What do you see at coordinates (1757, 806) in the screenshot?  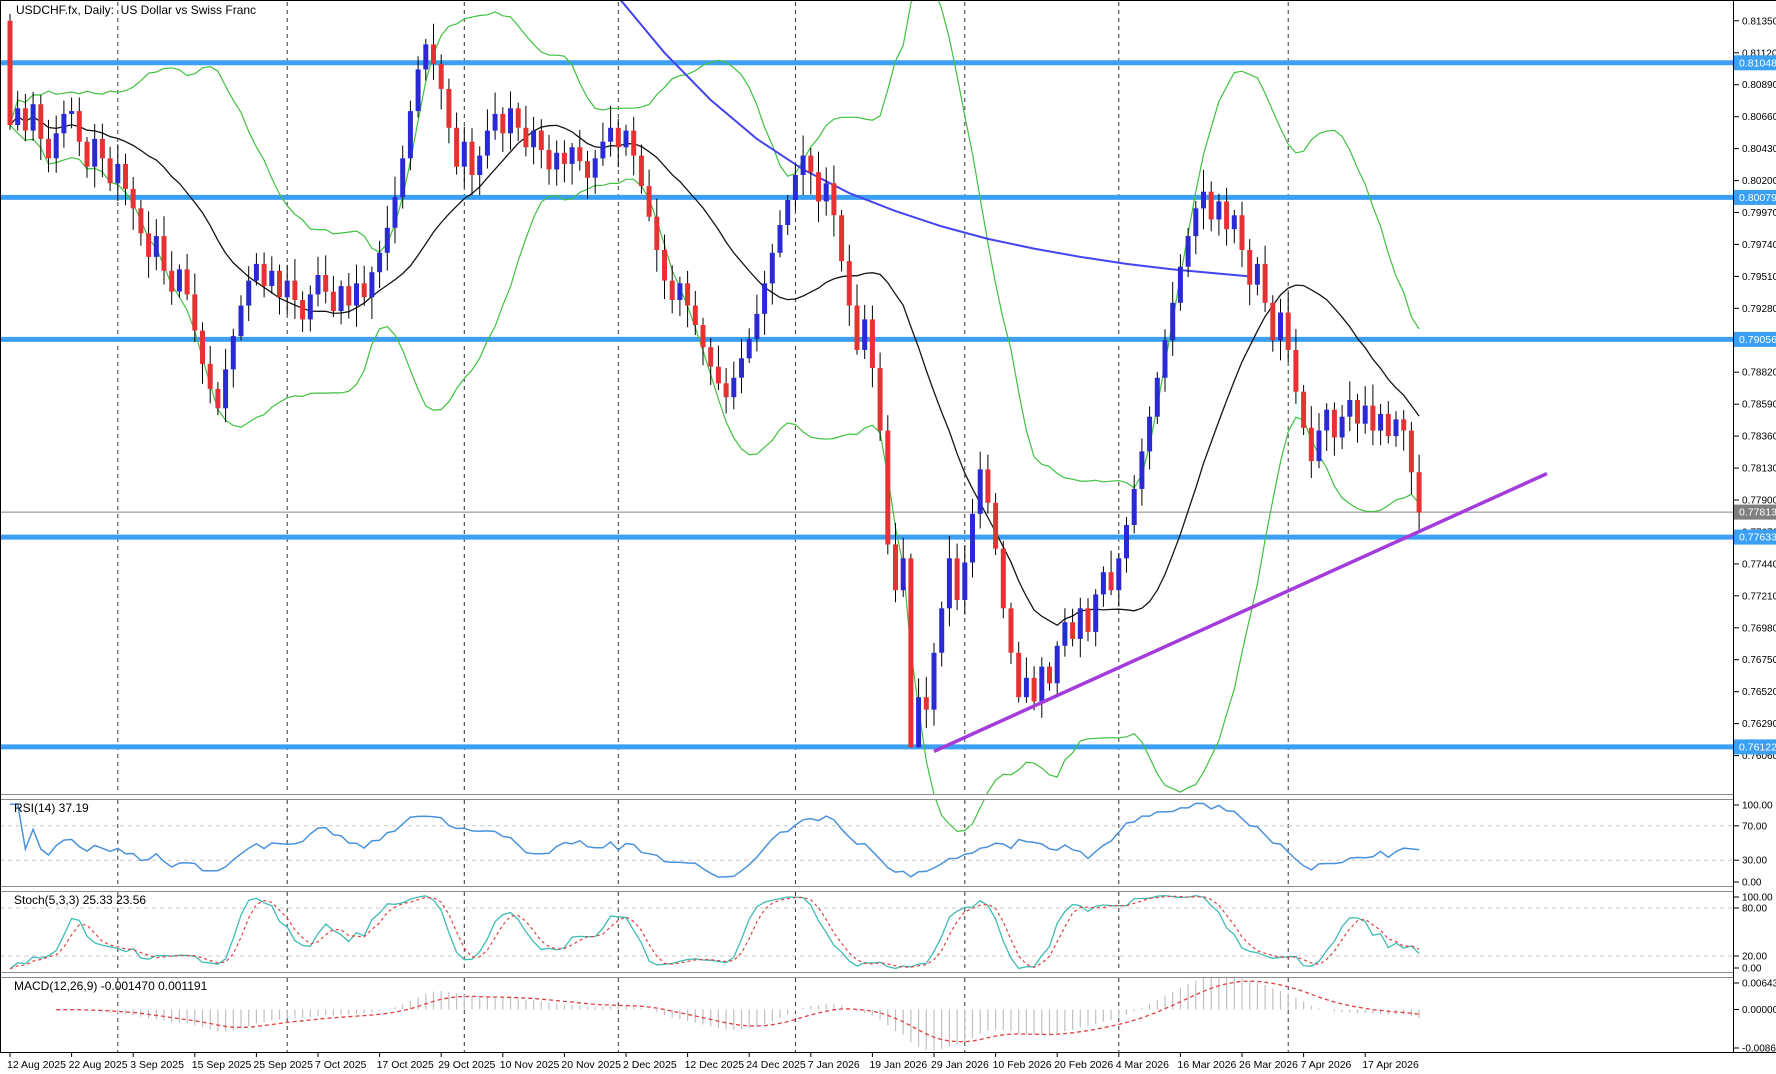 I see `axis-label: 100.00` at bounding box center [1757, 806].